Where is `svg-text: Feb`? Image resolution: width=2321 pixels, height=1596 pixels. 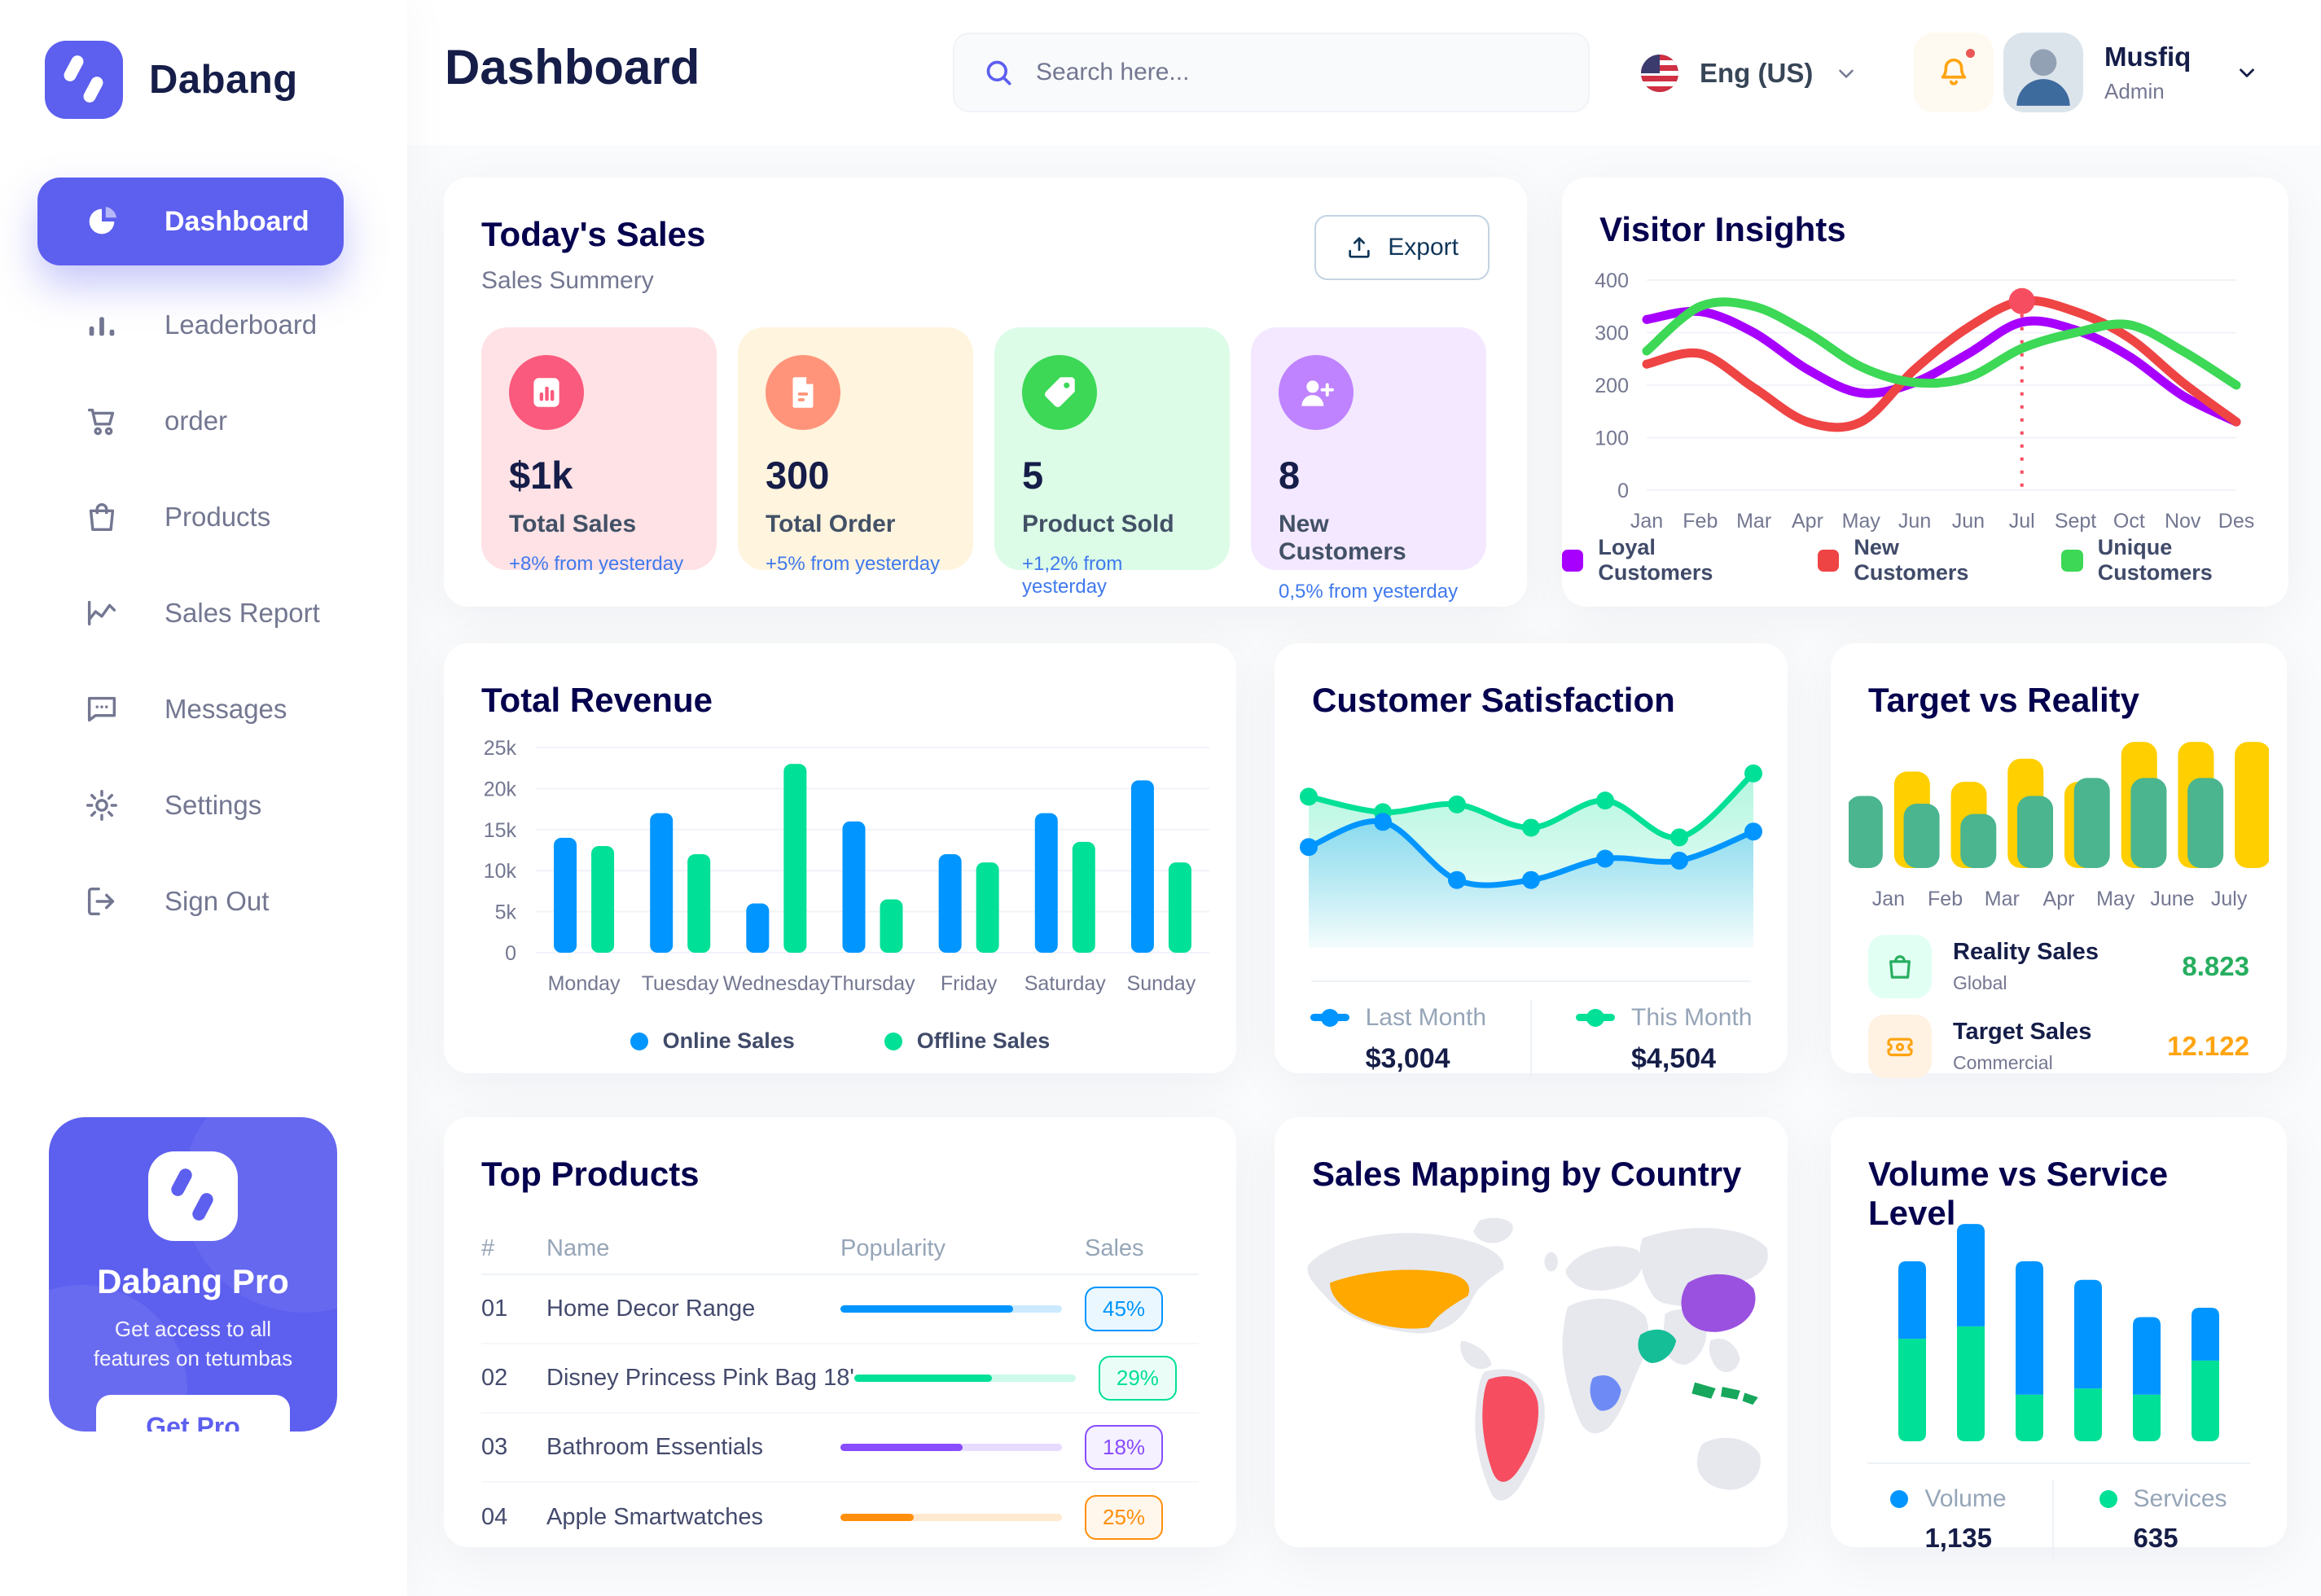 svg-text: Feb is located at coordinates (1945, 899).